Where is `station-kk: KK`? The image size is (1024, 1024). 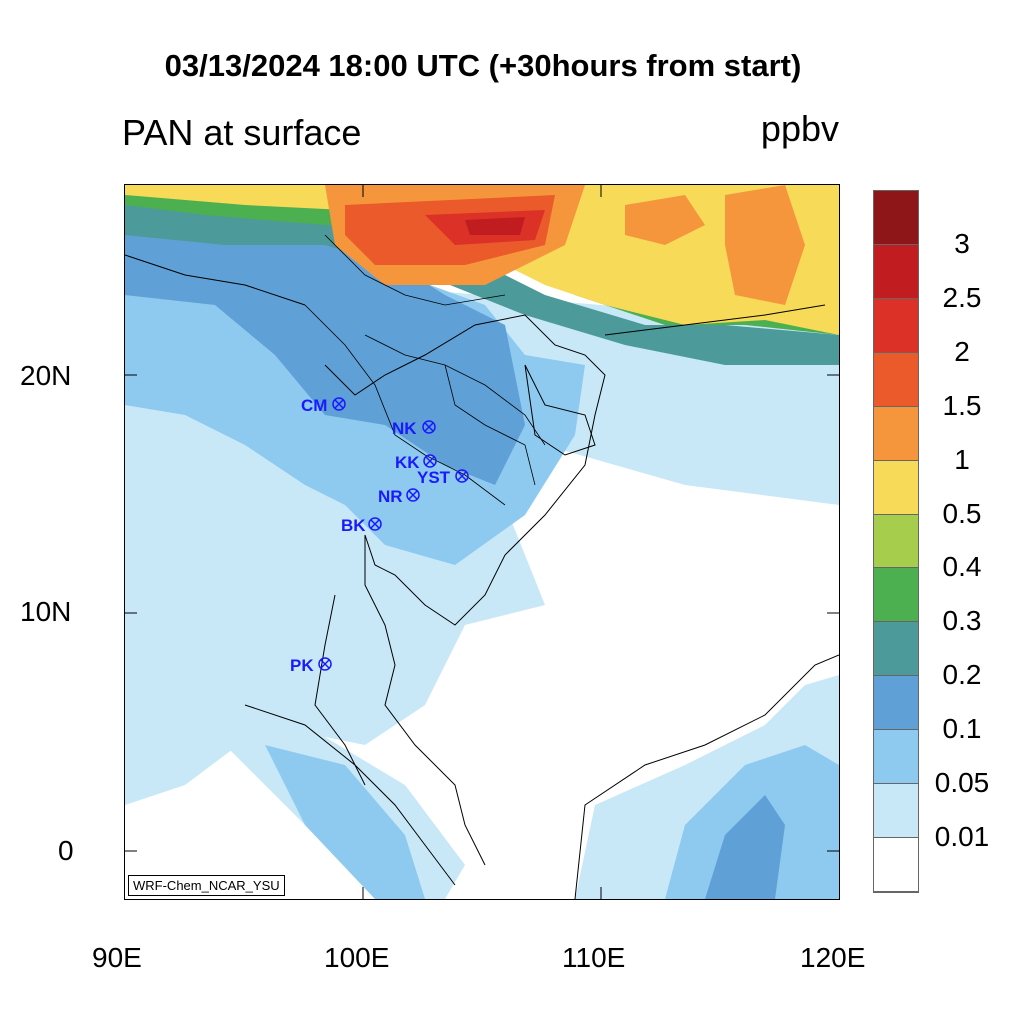
station-kk: KK is located at coordinates (416, 462).